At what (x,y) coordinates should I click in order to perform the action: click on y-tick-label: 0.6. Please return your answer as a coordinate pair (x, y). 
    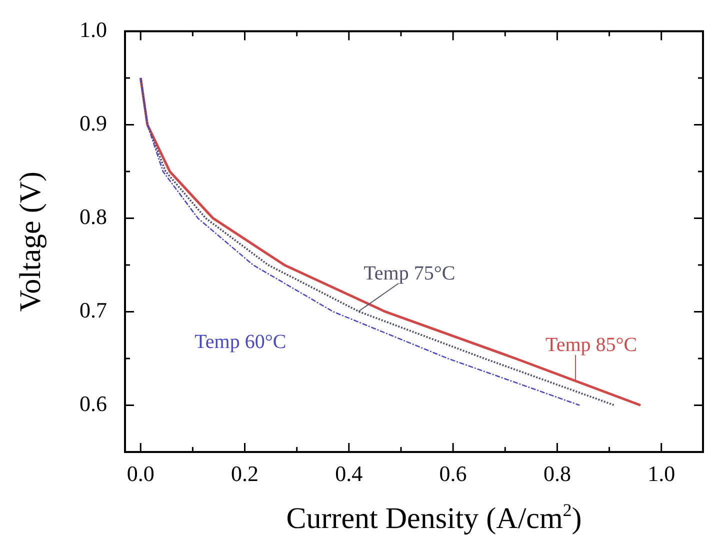
    Looking at the image, I should click on (93, 403).